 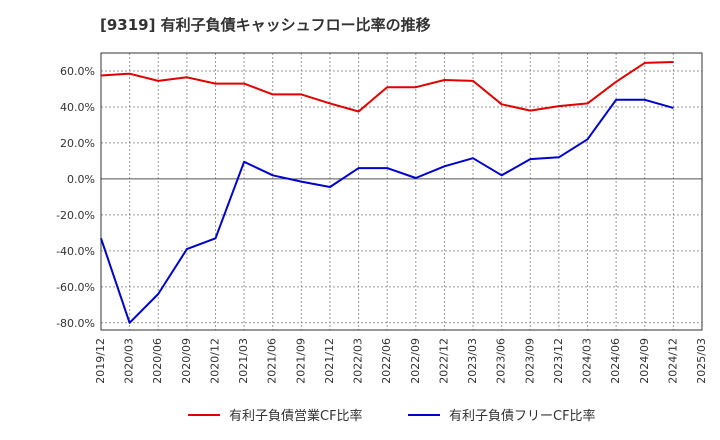 What do you see at coordinates (214, 361) in the screenshot?
I see `x-tick-label: 2020/12` at bounding box center [214, 361].